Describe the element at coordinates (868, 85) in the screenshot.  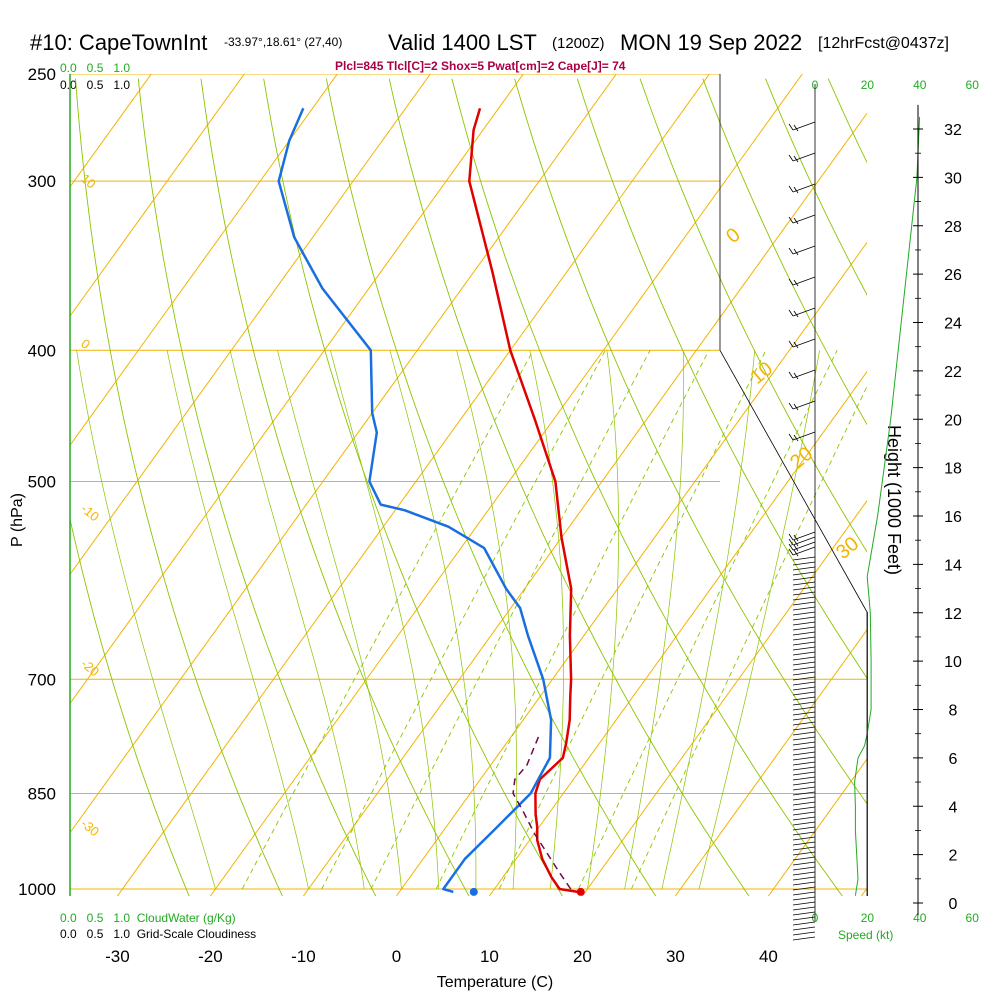
I see `speed-tick-top: 20` at that location.